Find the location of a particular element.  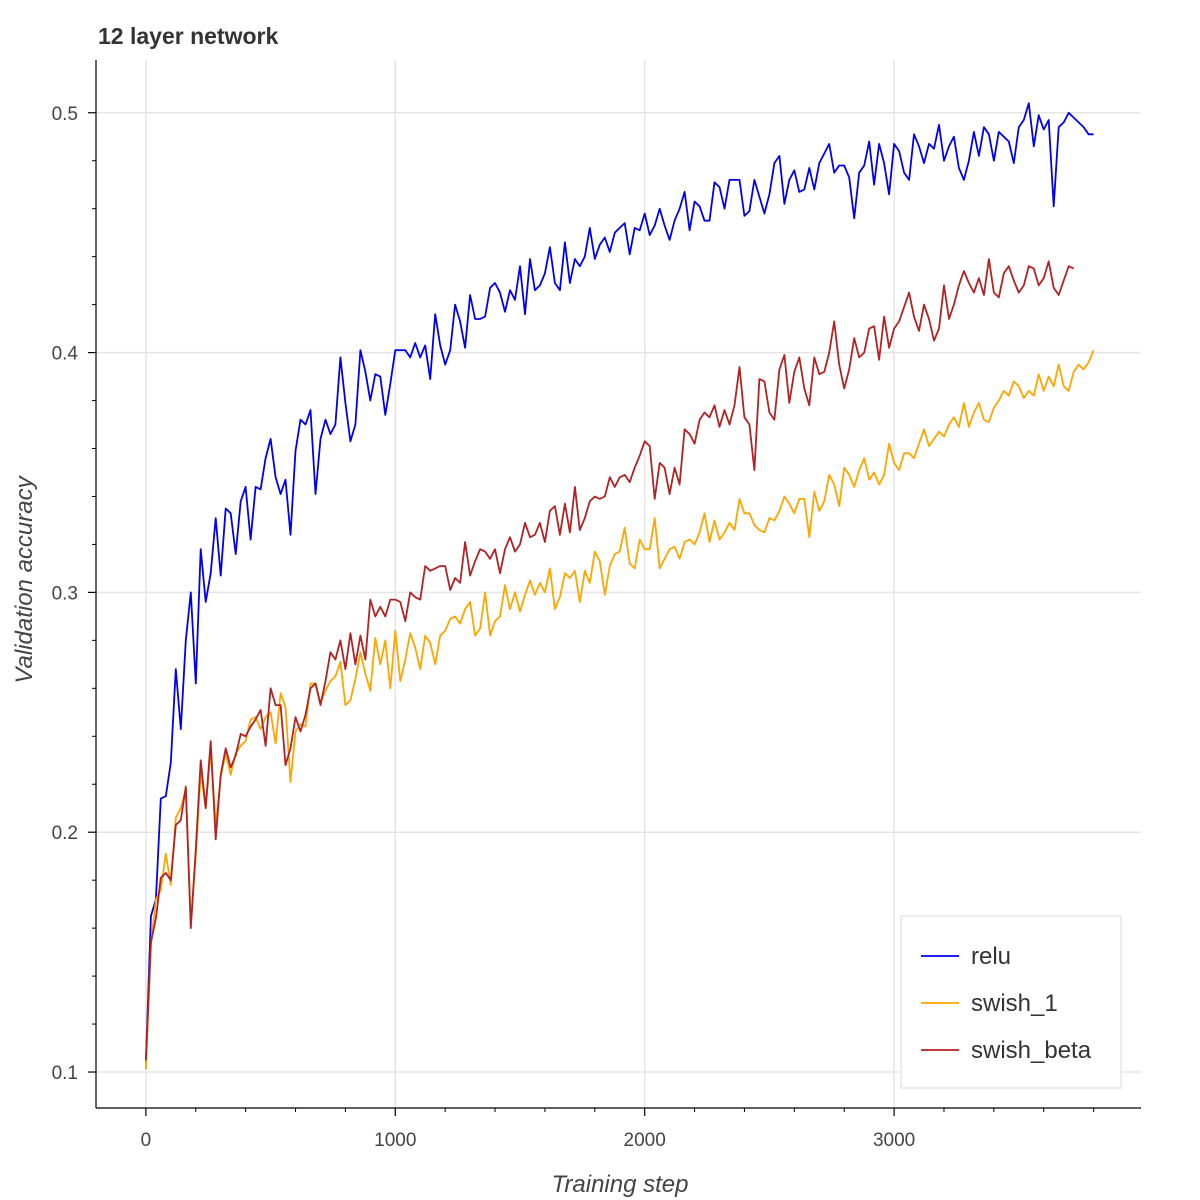

y-tick-label: 0.5 is located at coordinates (65, 114).